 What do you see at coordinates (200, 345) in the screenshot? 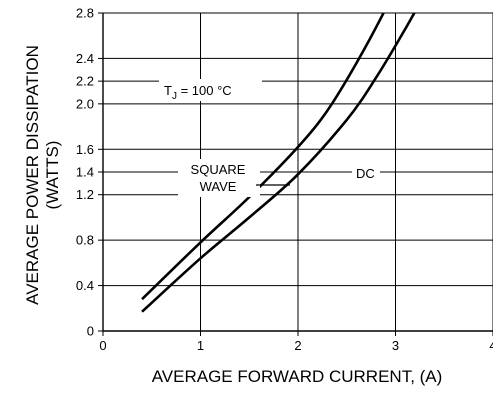
I see `x-tick-label-1: 1` at bounding box center [200, 345].